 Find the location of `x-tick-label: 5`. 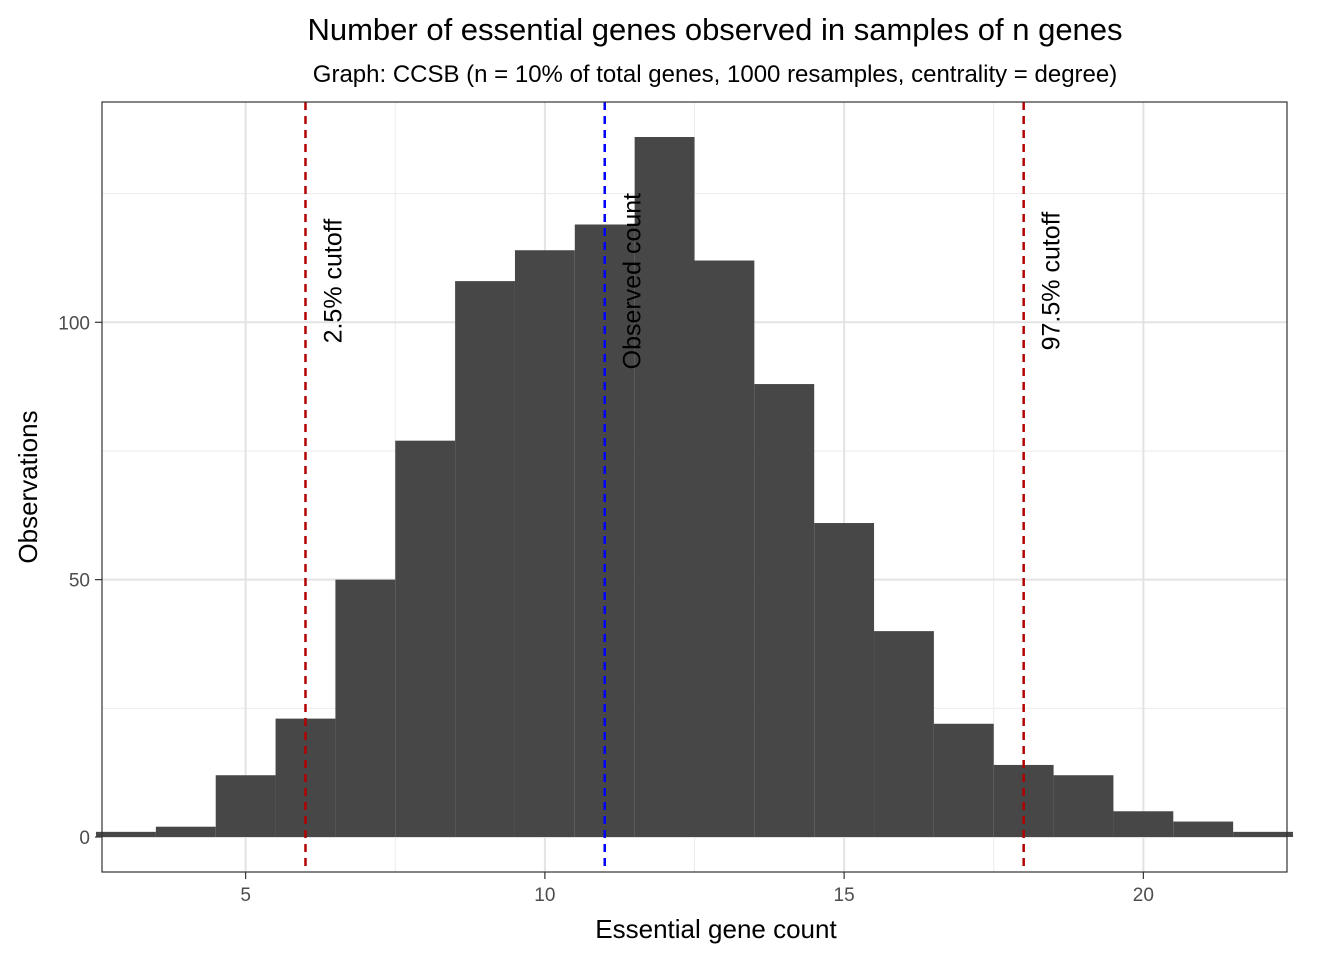

x-tick-label: 5 is located at coordinates (245, 895).